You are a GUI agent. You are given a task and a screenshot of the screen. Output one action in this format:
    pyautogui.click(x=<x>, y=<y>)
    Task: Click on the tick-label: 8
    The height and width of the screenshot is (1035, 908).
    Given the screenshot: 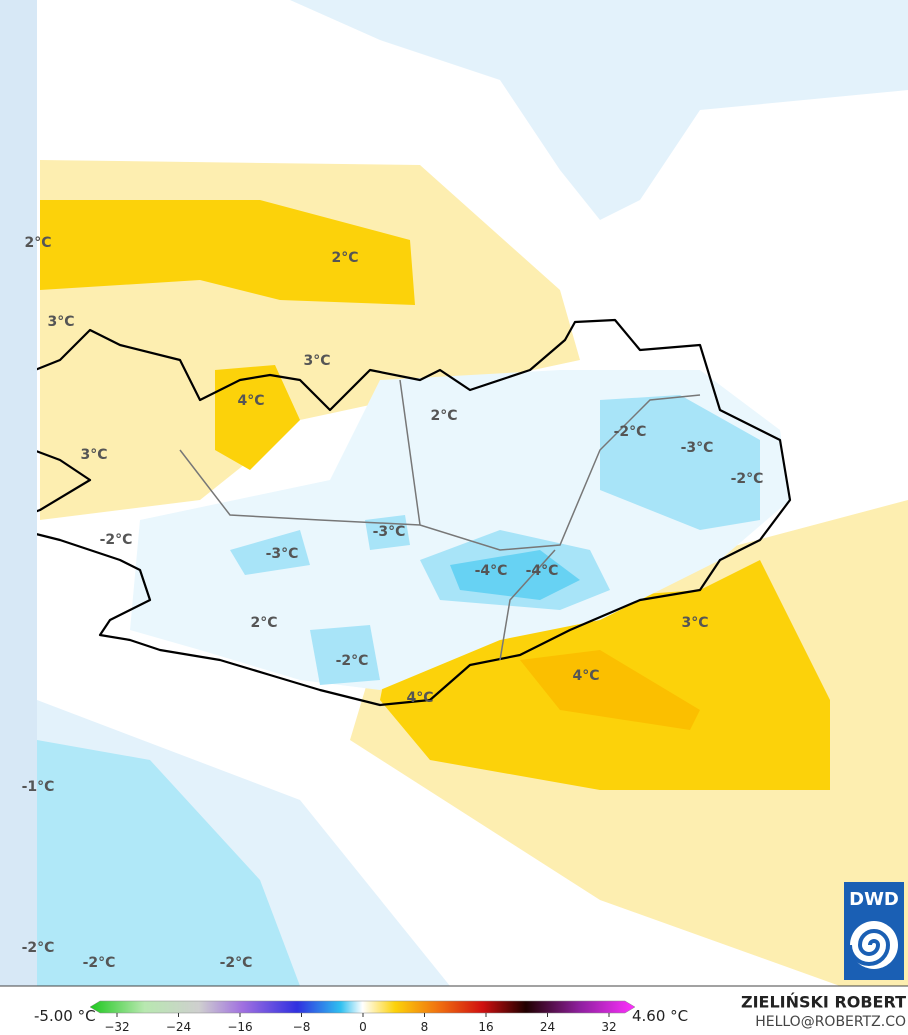 What is the action you would take?
    pyautogui.click(x=425, y=1027)
    